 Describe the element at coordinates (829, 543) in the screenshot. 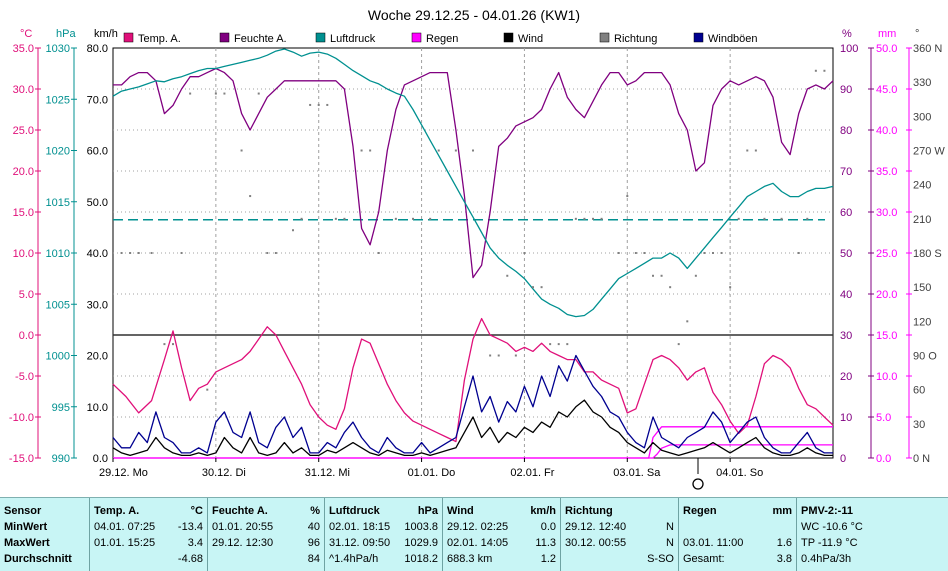

I see `pmv-dewpoint: TP -11.9 °C` at that location.